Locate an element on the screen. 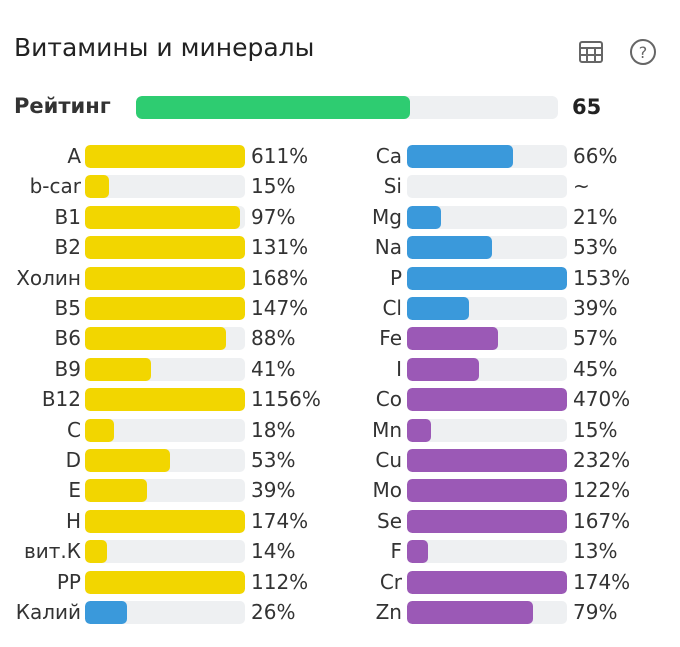 The width and height of the screenshot is (680, 647). nutrient-label: B9 is located at coordinates (67, 368).